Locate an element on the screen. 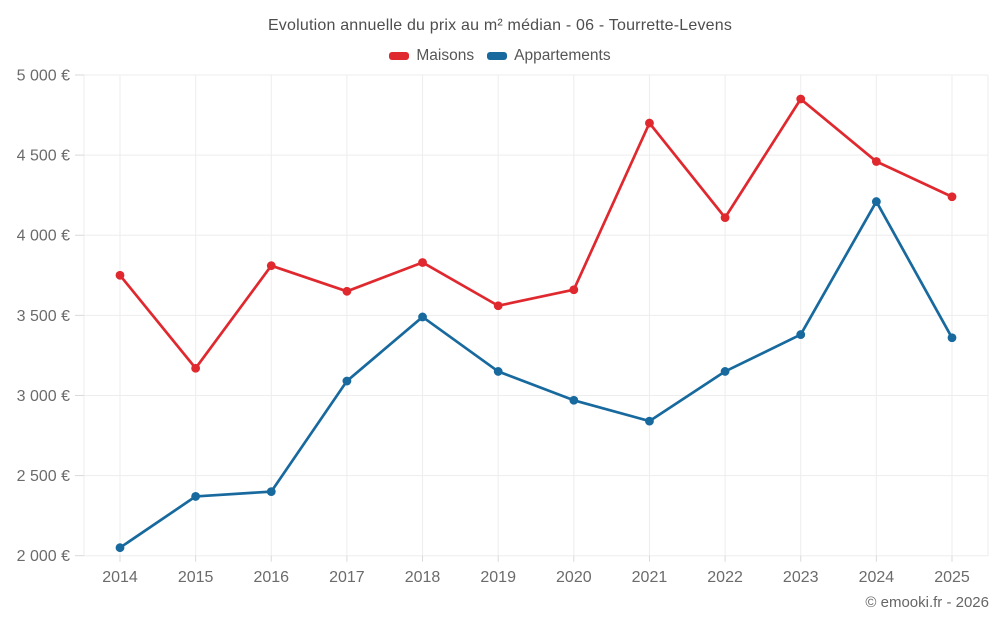 The width and height of the screenshot is (1000, 625). data-point-maisons-2016 is located at coordinates (271, 266).